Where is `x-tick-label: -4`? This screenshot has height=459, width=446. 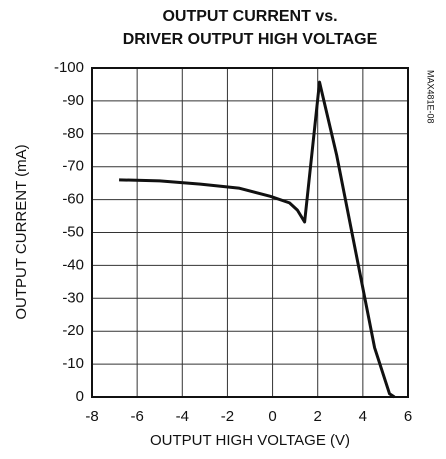 x-tick-label: -4 is located at coordinates (182, 416).